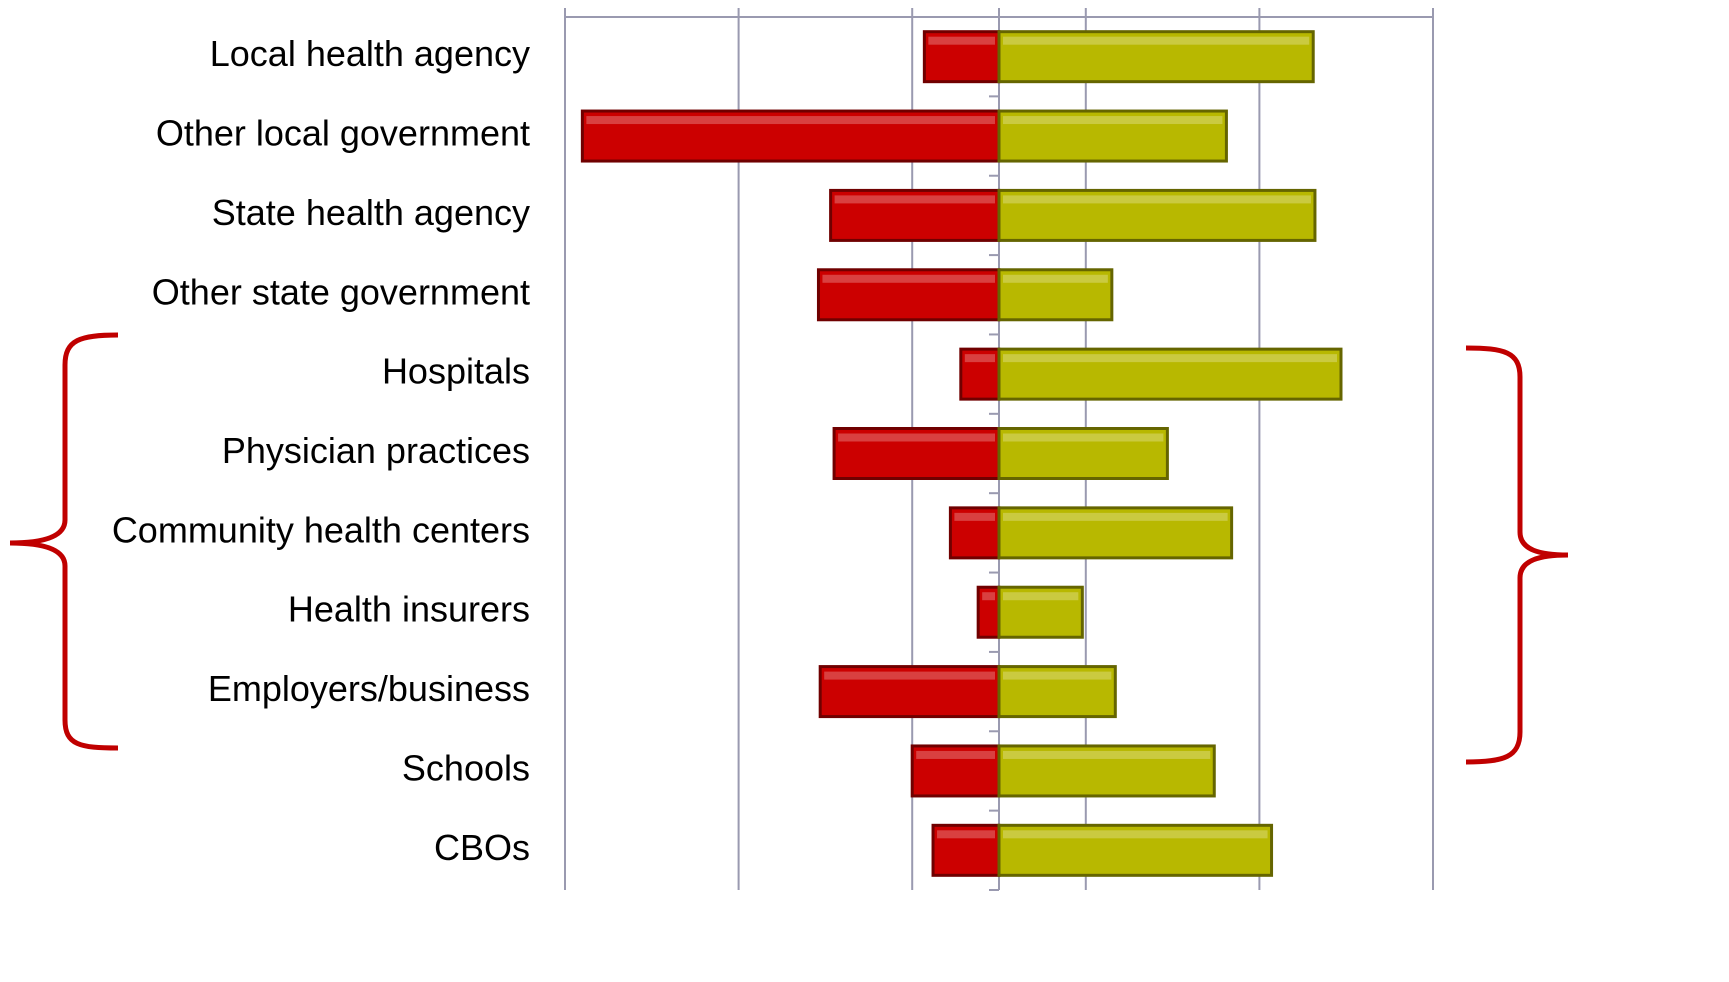 The height and width of the screenshot is (982, 1729). What do you see at coordinates (64, 541) in the screenshot?
I see `left-brace` at bounding box center [64, 541].